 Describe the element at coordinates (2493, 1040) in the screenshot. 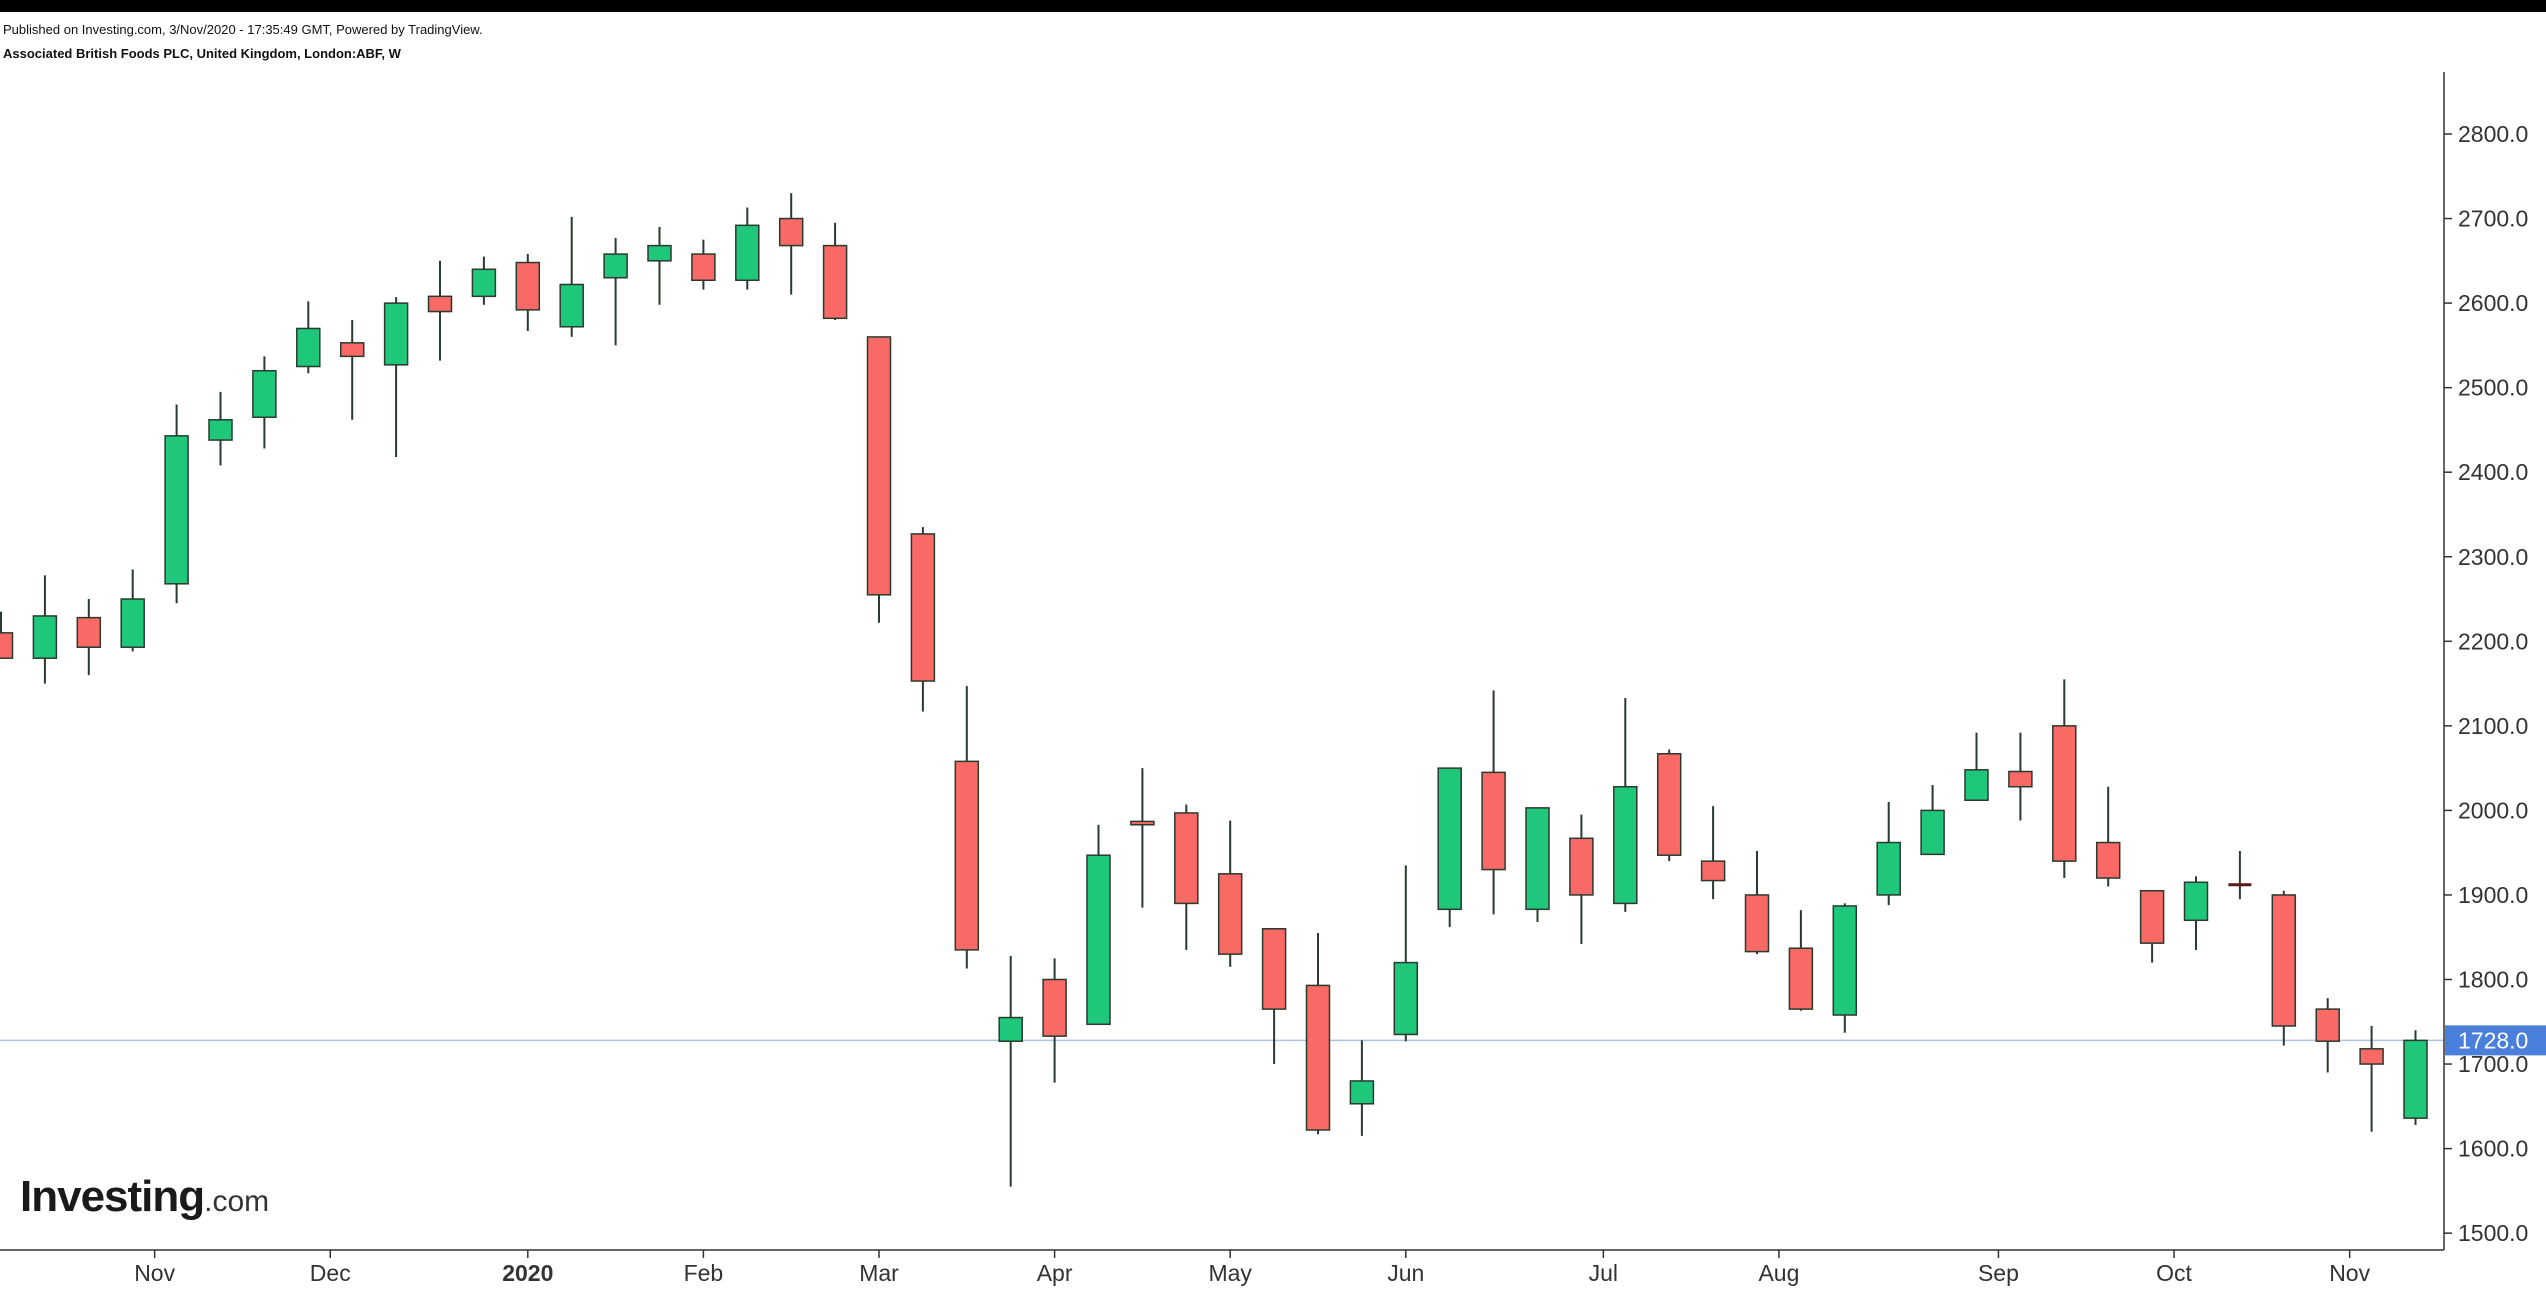

I see `last-price-text: 1728.0` at that location.